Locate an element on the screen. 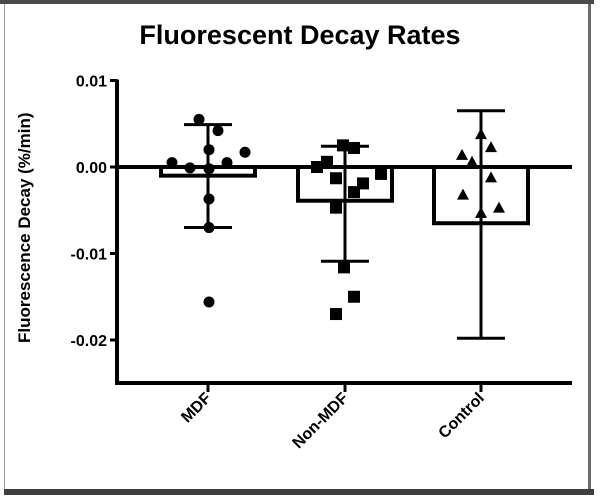 Image resolution: width=600 pixels, height=499 pixels. x-tick-label-mdf: MDF is located at coordinates (196, 408).